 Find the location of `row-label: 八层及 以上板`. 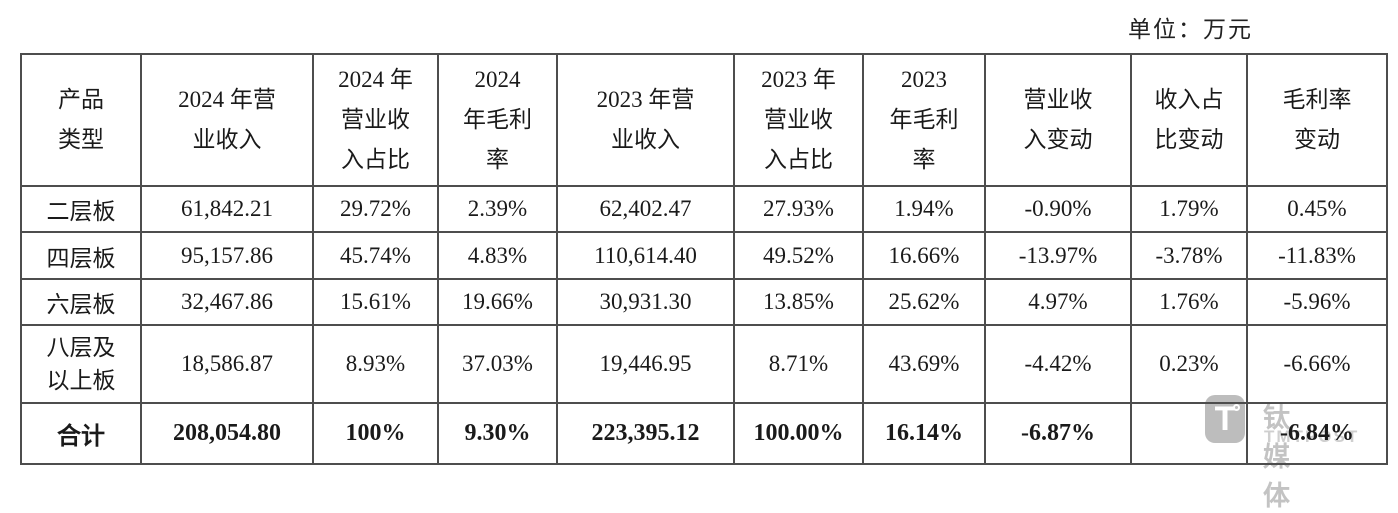

row-label: 八层及 以上板 is located at coordinates (81, 364).